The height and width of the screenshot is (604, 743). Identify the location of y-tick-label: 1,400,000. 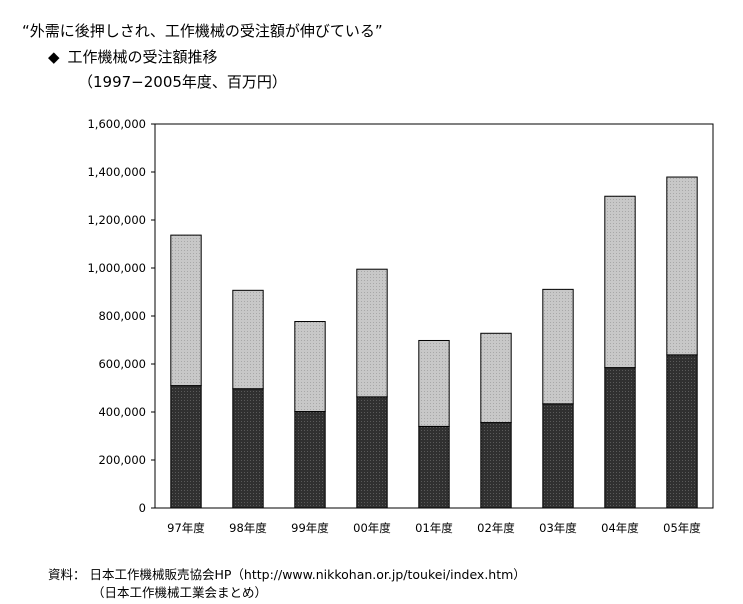
(116, 172).